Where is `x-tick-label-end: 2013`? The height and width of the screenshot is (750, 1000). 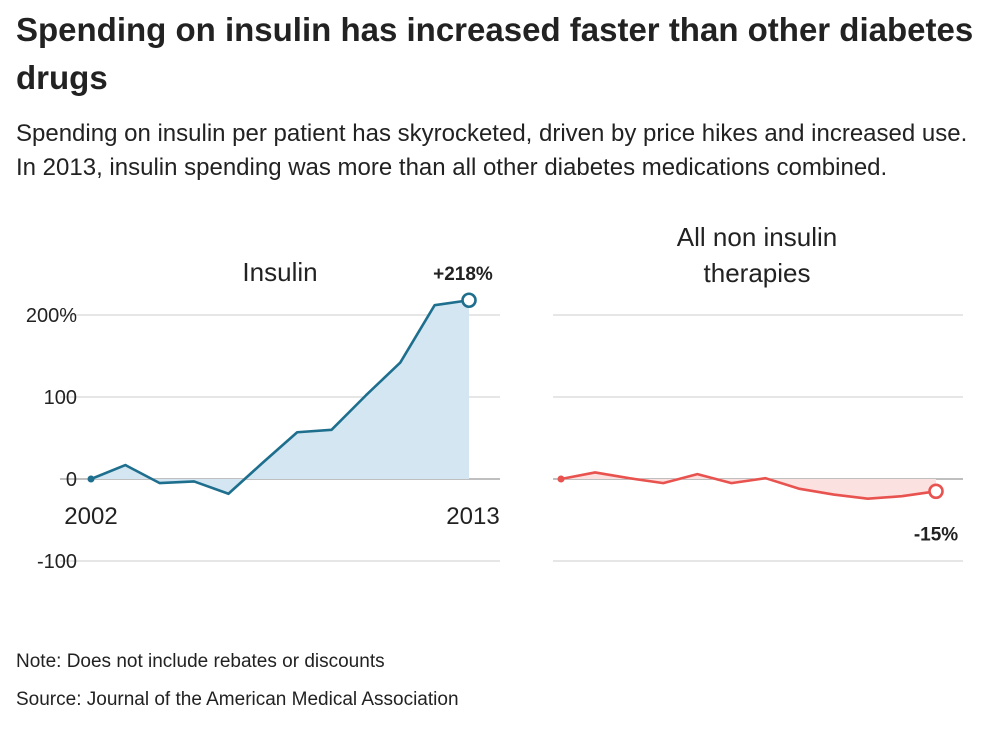
x-tick-label-end: 2013 is located at coordinates (472, 516).